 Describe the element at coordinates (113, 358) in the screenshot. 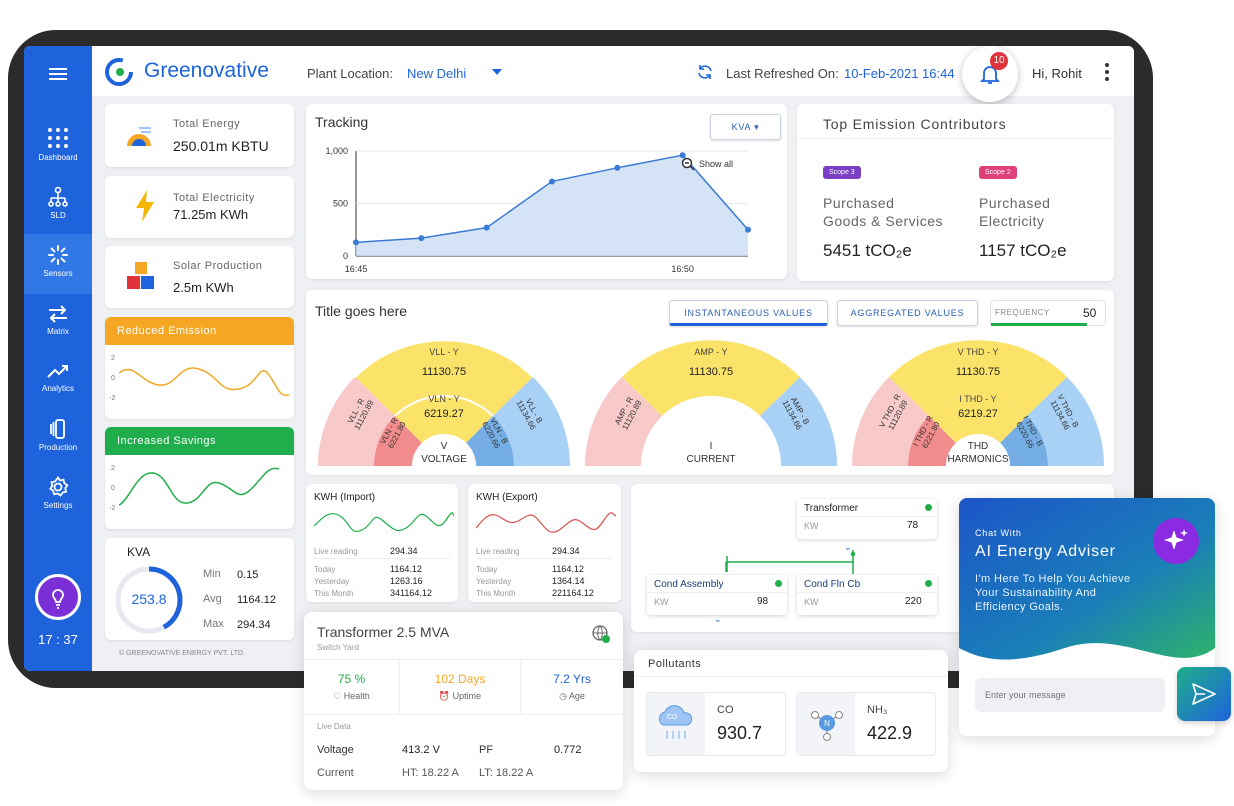

I see `tick-label: 2` at that location.